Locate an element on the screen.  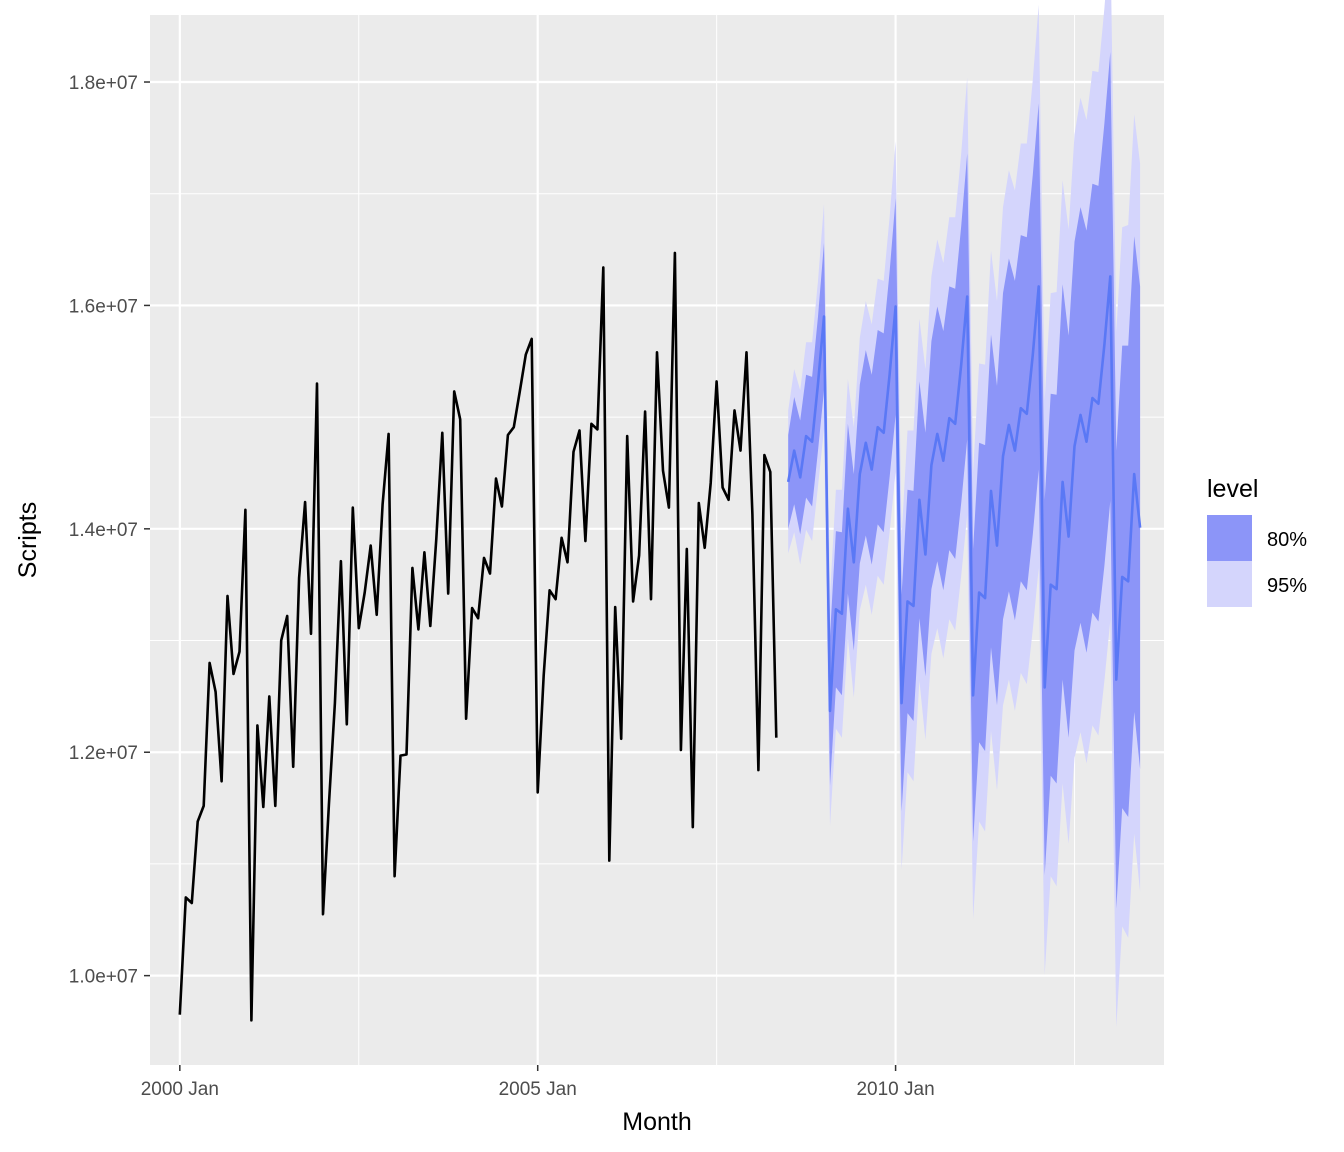
x-tick-label: 2005 Jan is located at coordinates (538, 1089).